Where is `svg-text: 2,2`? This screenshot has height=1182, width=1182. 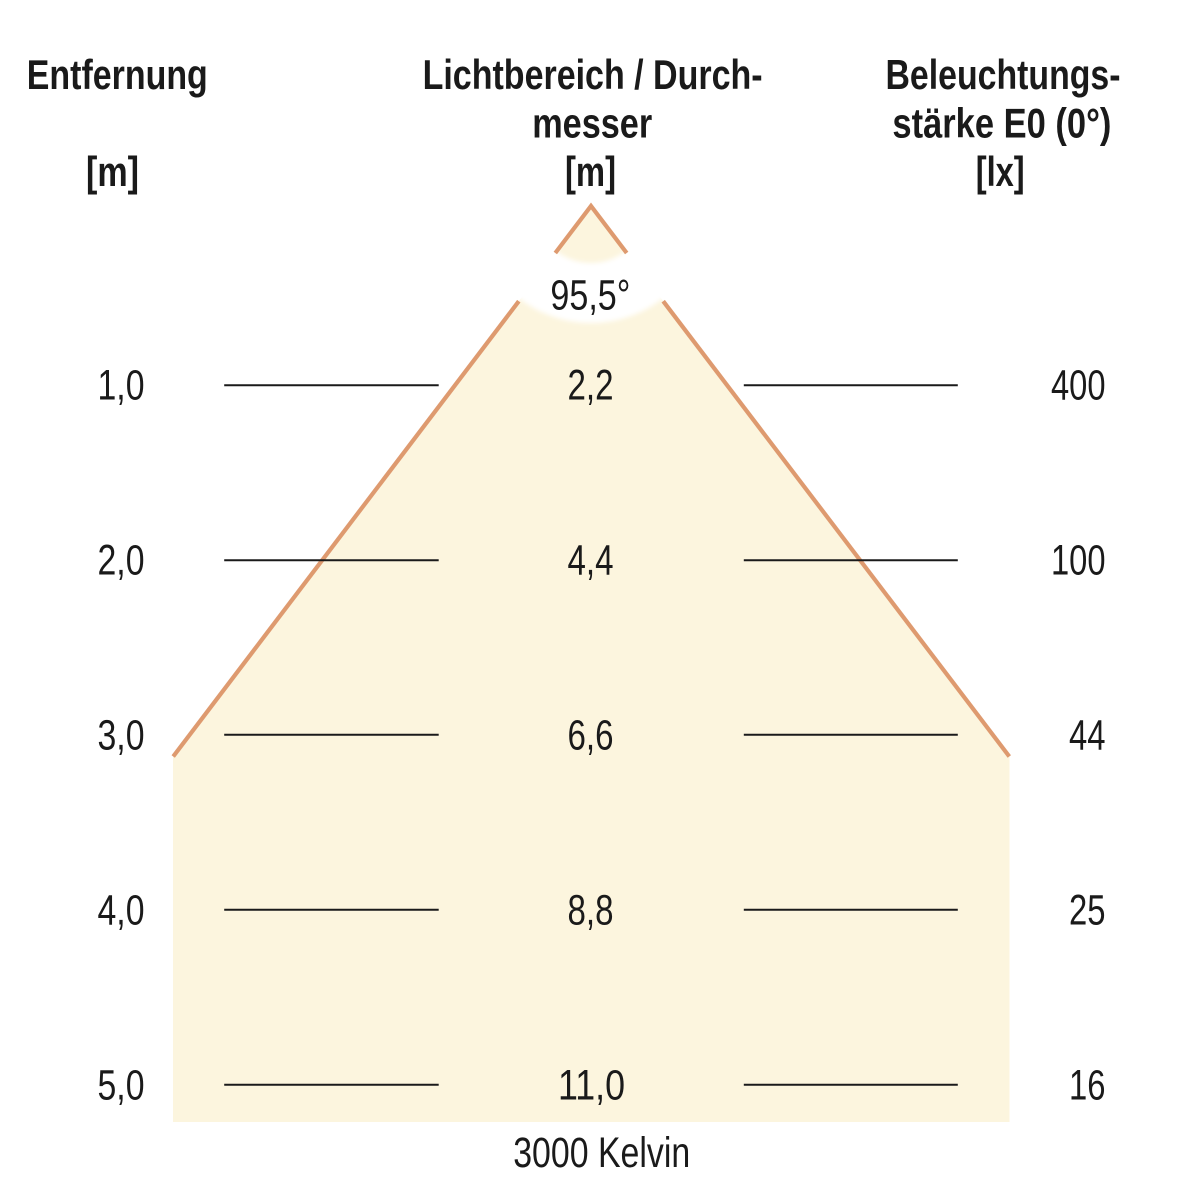
svg-text: 2,2 is located at coordinates (591, 385).